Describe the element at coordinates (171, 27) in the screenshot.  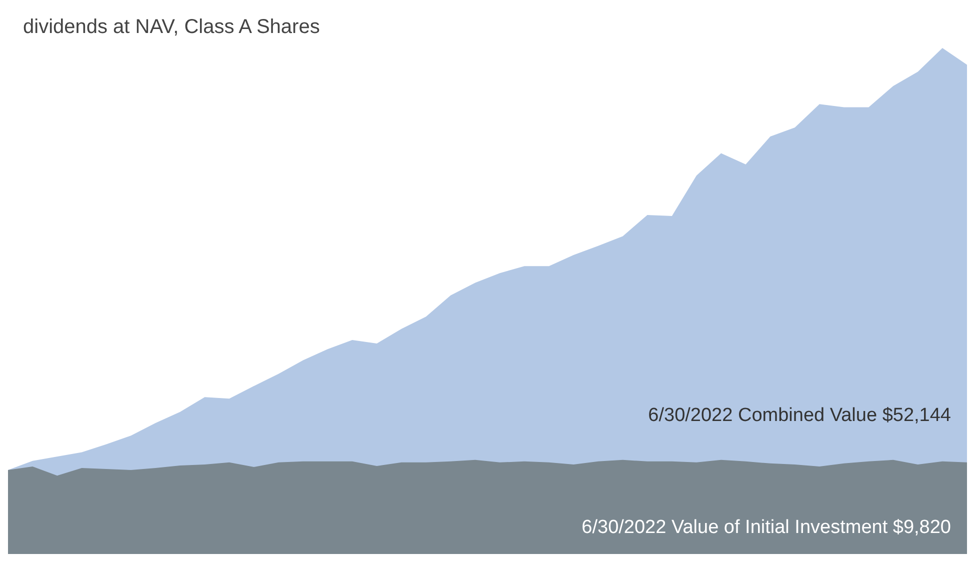
I see `chart-title: dividends at NAV, Class A Shares` at that location.